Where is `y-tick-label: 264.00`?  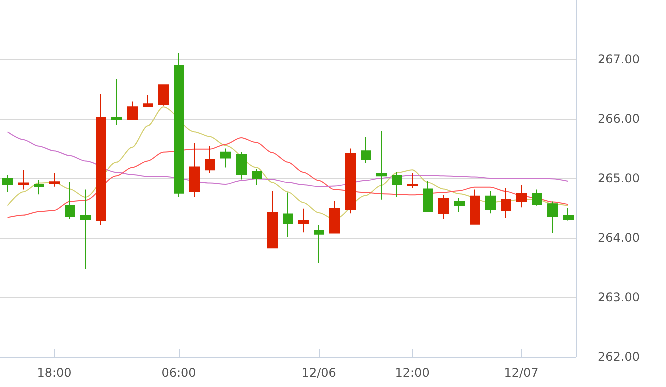 y-tick-label: 264.00 is located at coordinates (619, 238).